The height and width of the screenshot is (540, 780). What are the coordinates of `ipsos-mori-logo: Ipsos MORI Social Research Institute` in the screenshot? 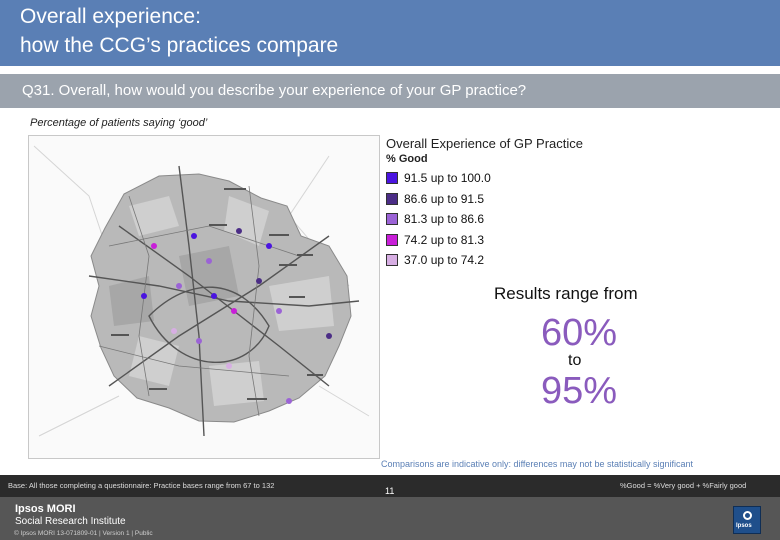 It's located at (70, 515).